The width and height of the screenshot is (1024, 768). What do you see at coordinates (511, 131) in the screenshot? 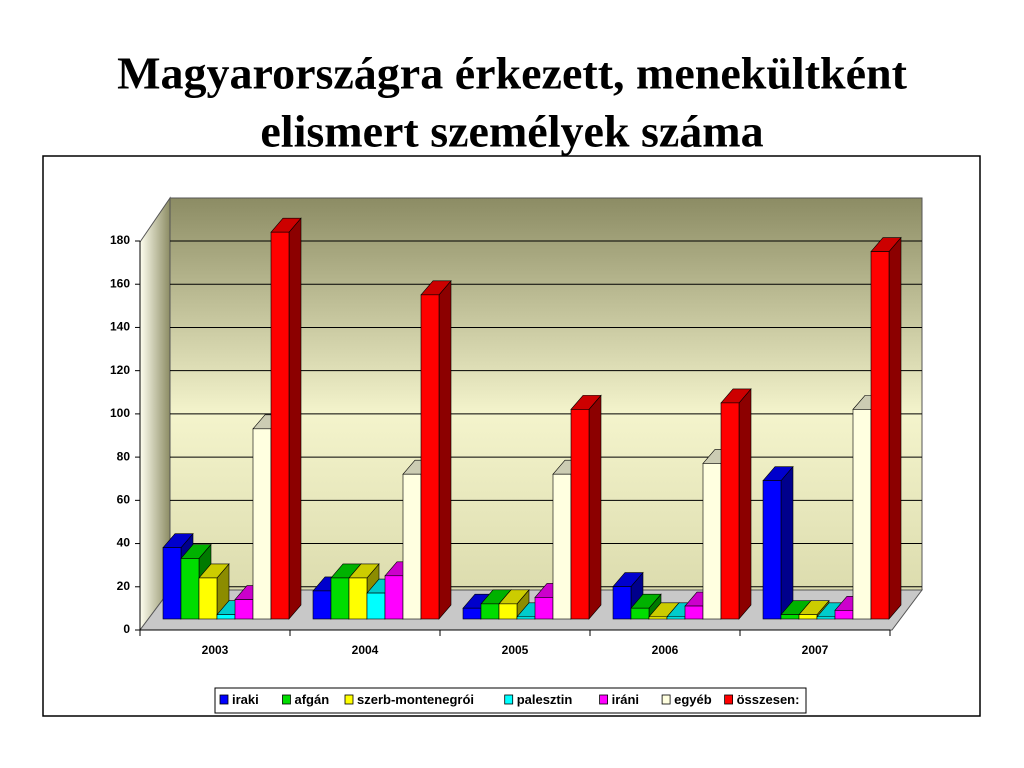
I see `title-line: elismert személyek száma` at bounding box center [511, 131].